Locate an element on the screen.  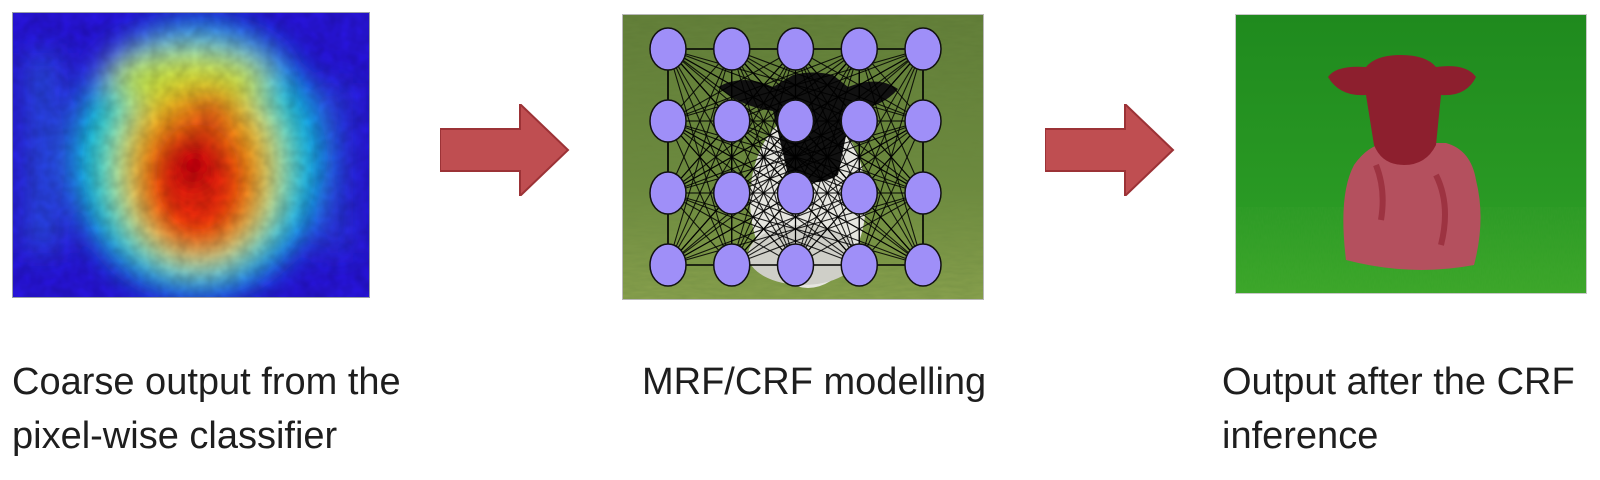
crf-graph-image is located at coordinates (803, 157).